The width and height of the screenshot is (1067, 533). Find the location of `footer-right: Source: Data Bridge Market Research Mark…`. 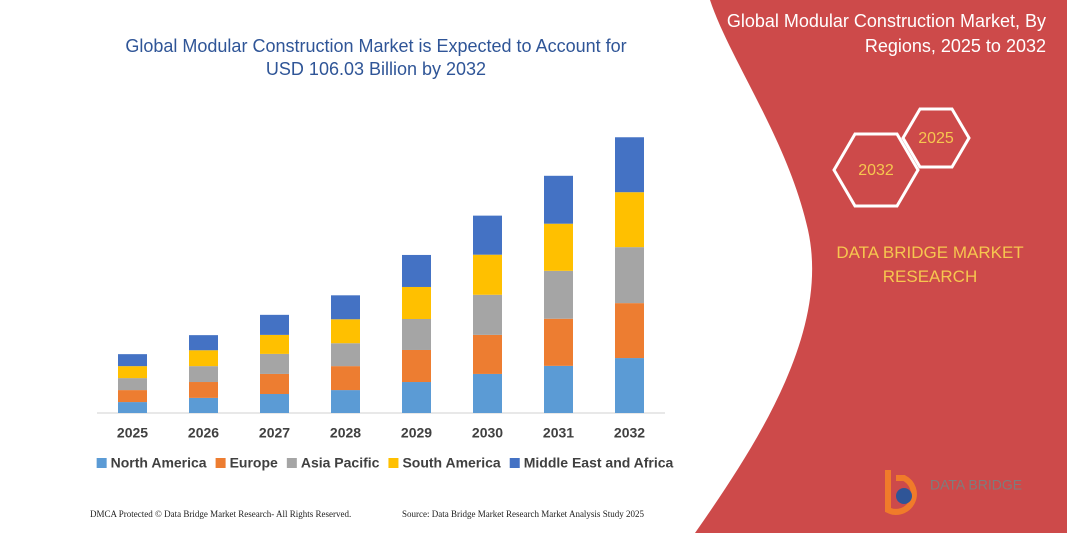

footer-right: Source: Data Bridge Market Research Mark… is located at coordinates (523, 514).